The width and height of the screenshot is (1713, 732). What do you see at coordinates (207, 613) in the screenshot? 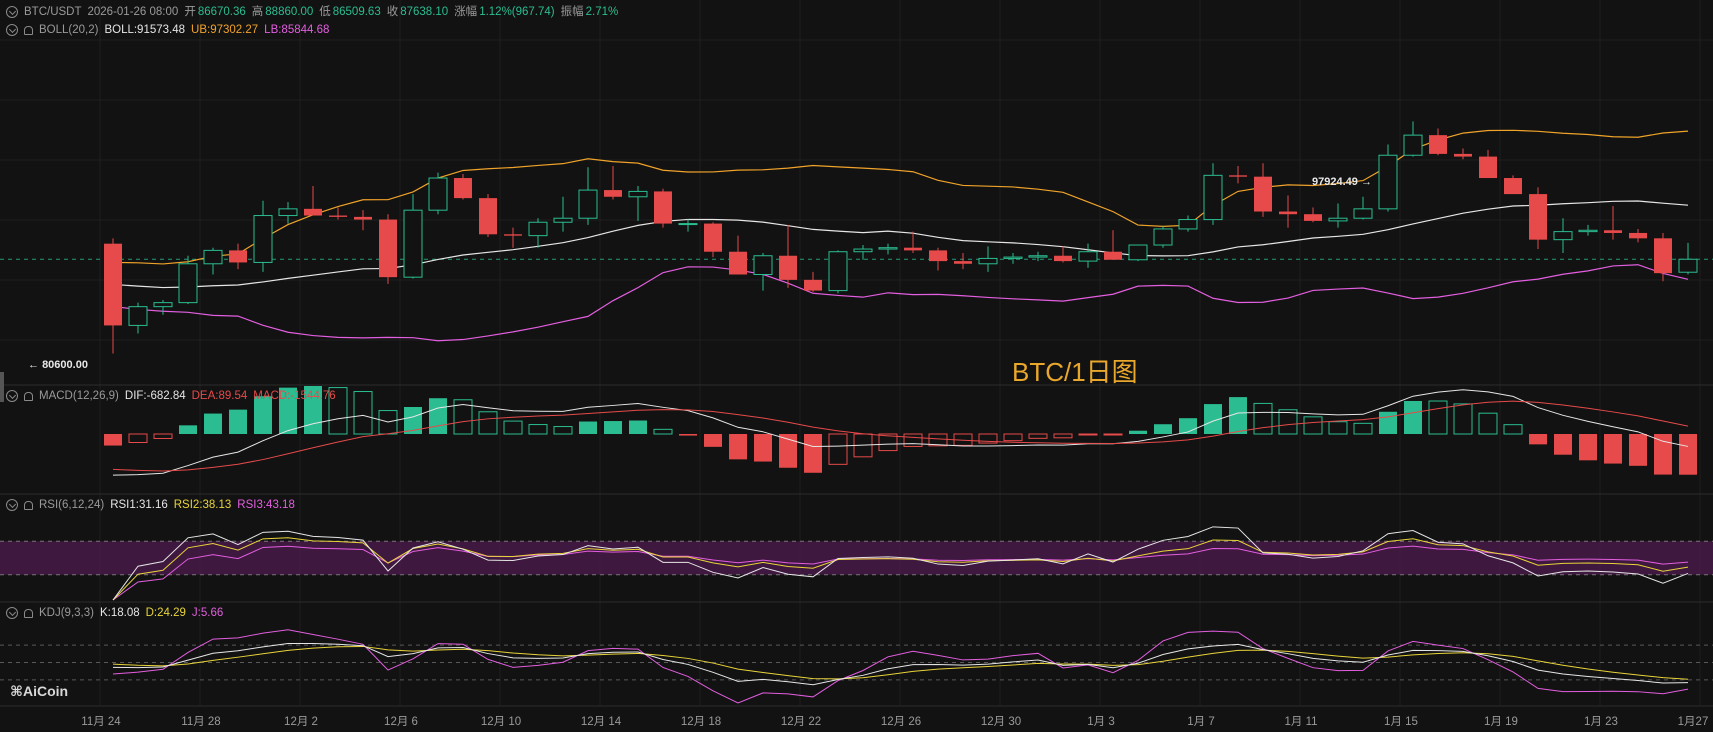
I see `kdj-j: J:5.66` at bounding box center [207, 613].